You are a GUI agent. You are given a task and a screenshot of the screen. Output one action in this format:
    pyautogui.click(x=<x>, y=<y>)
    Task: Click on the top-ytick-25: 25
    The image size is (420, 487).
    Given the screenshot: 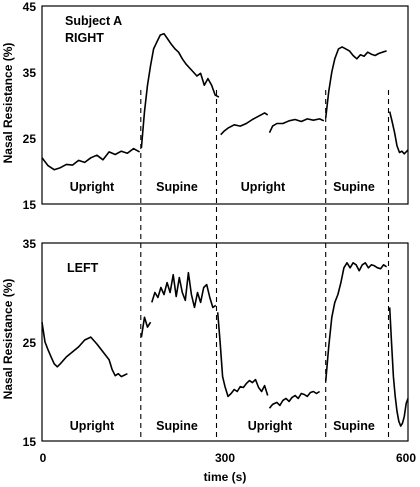 What is the action you would take?
    pyautogui.click(x=30, y=139)
    